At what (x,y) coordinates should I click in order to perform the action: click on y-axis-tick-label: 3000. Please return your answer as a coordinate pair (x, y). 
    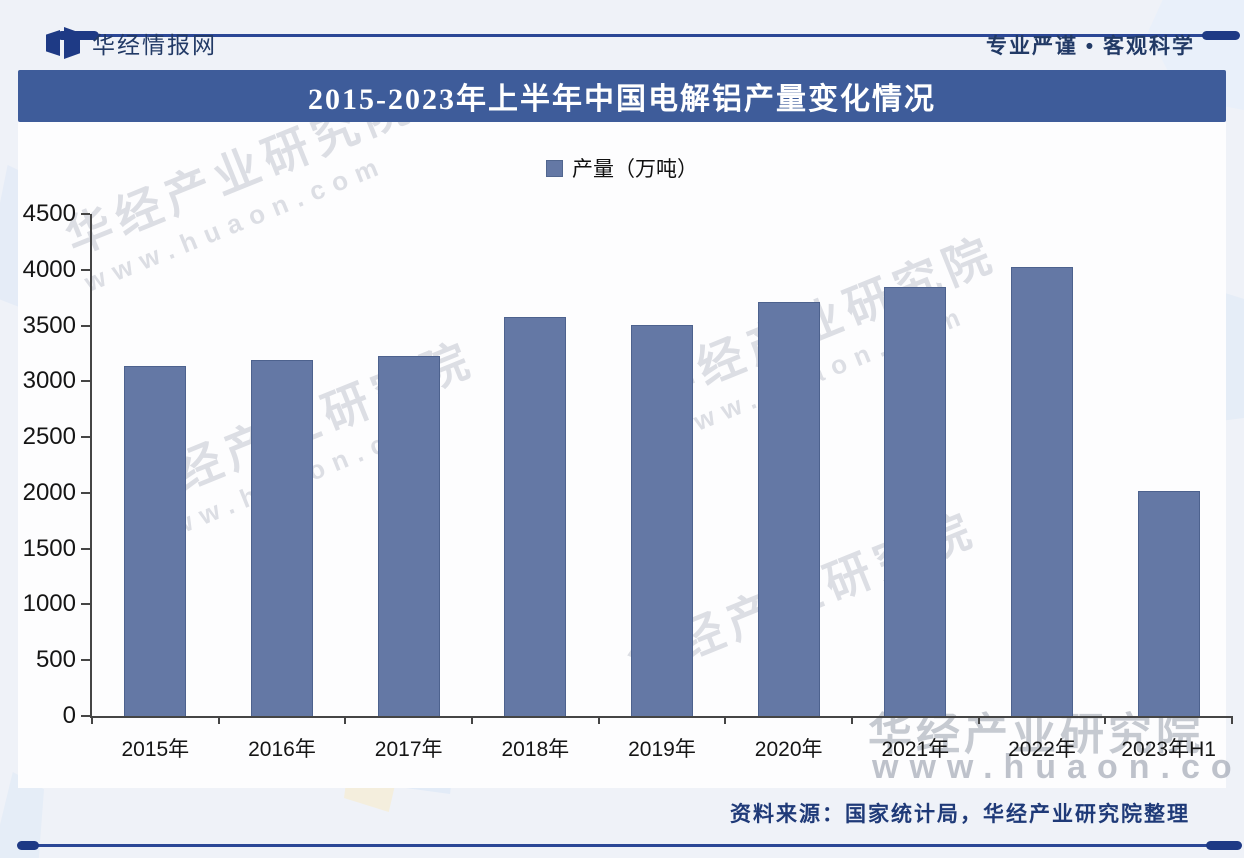
    Looking at the image, I should click on (49, 381).